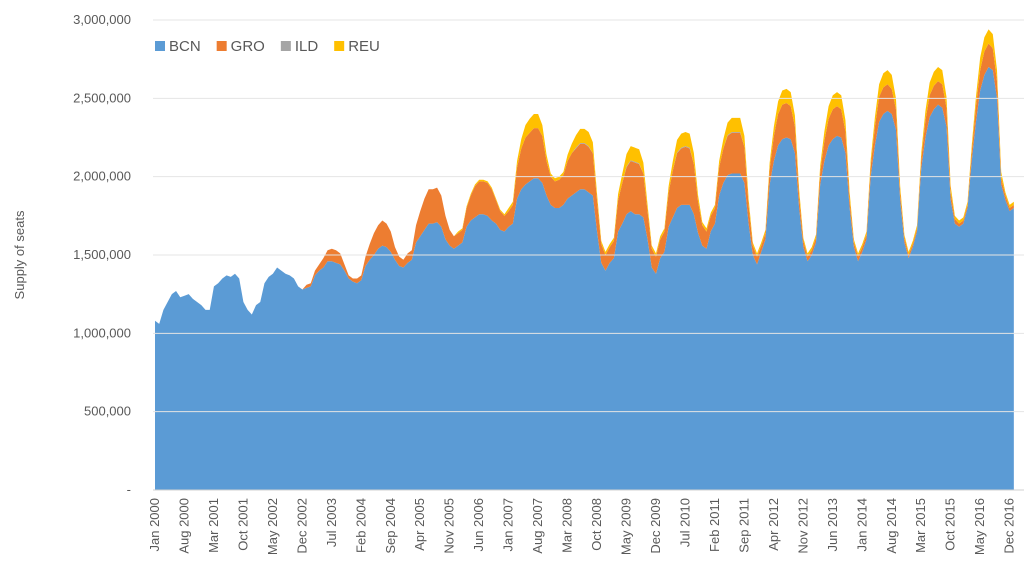 This screenshot has height=585, width=1024. What do you see at coordinates (773, 524) in the screenshot?
I see `x-tick-label: Apr 2012` at bounding box center [773, 524].